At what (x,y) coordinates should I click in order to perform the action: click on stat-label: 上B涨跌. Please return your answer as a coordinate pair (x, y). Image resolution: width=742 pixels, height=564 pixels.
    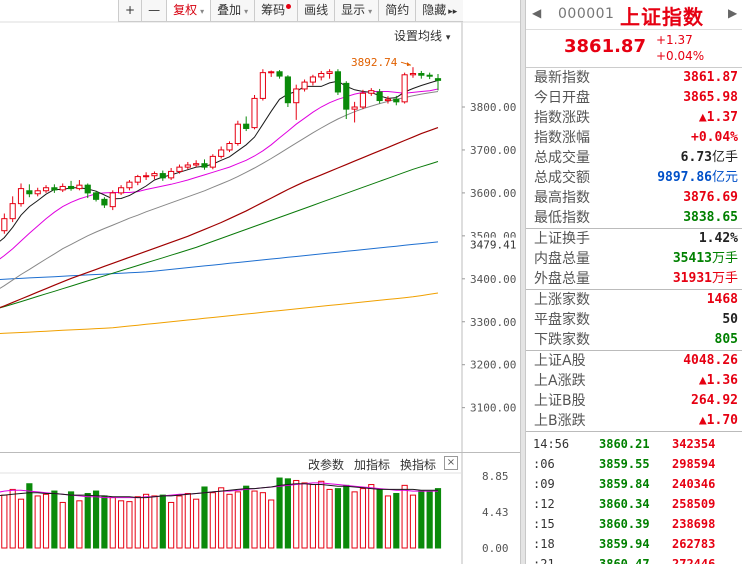
    Looking at the image, I should click on (560, 421).